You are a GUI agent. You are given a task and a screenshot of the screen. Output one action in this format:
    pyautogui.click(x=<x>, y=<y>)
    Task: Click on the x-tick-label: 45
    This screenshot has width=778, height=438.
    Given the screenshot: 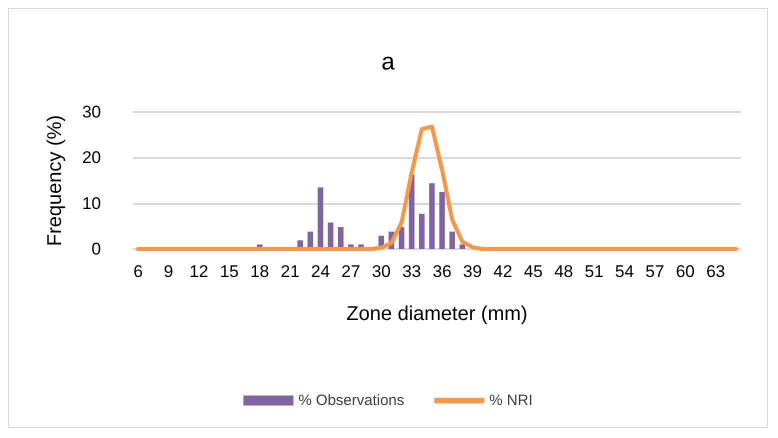 What is the action you would take?
    pyautogui.click(x=533, y=271)
    